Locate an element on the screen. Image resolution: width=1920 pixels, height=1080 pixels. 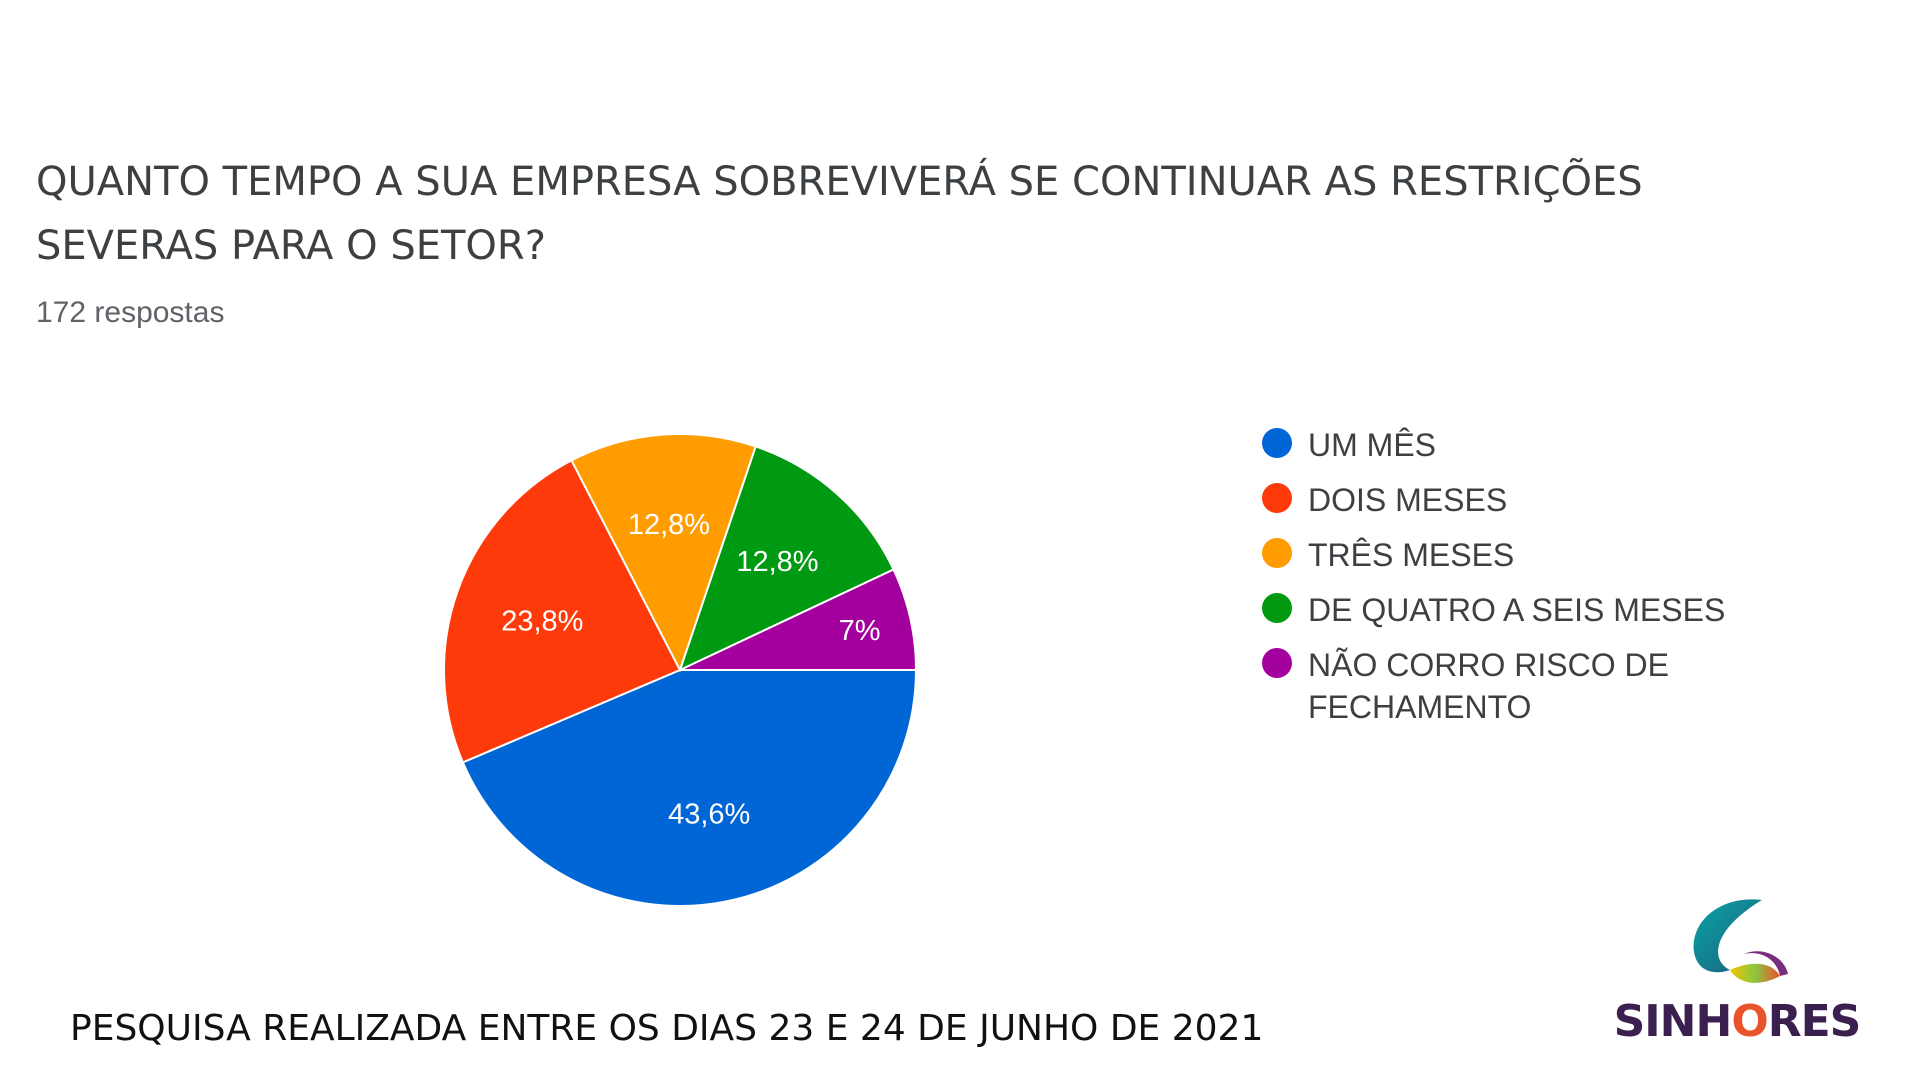
legend-item: DE QUATRO A SEIS MESES is located at coordinates (1542, 610).